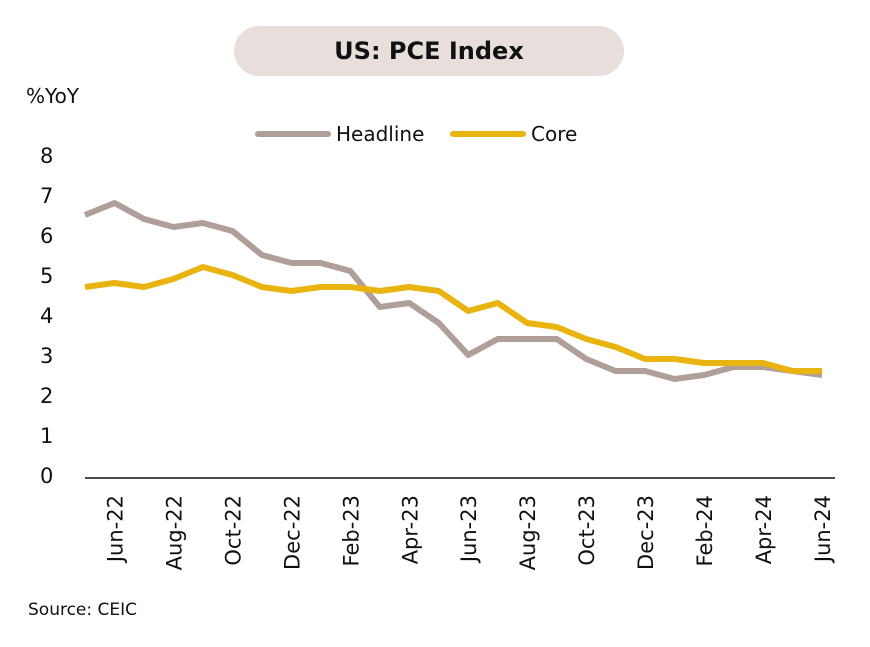 The width and height of the screenshot is (870, 647). What do you see at coordinates (587, 530) in the screenshot?
I see `x-tick-label: Oct-23` at bounding box center [587, 530].